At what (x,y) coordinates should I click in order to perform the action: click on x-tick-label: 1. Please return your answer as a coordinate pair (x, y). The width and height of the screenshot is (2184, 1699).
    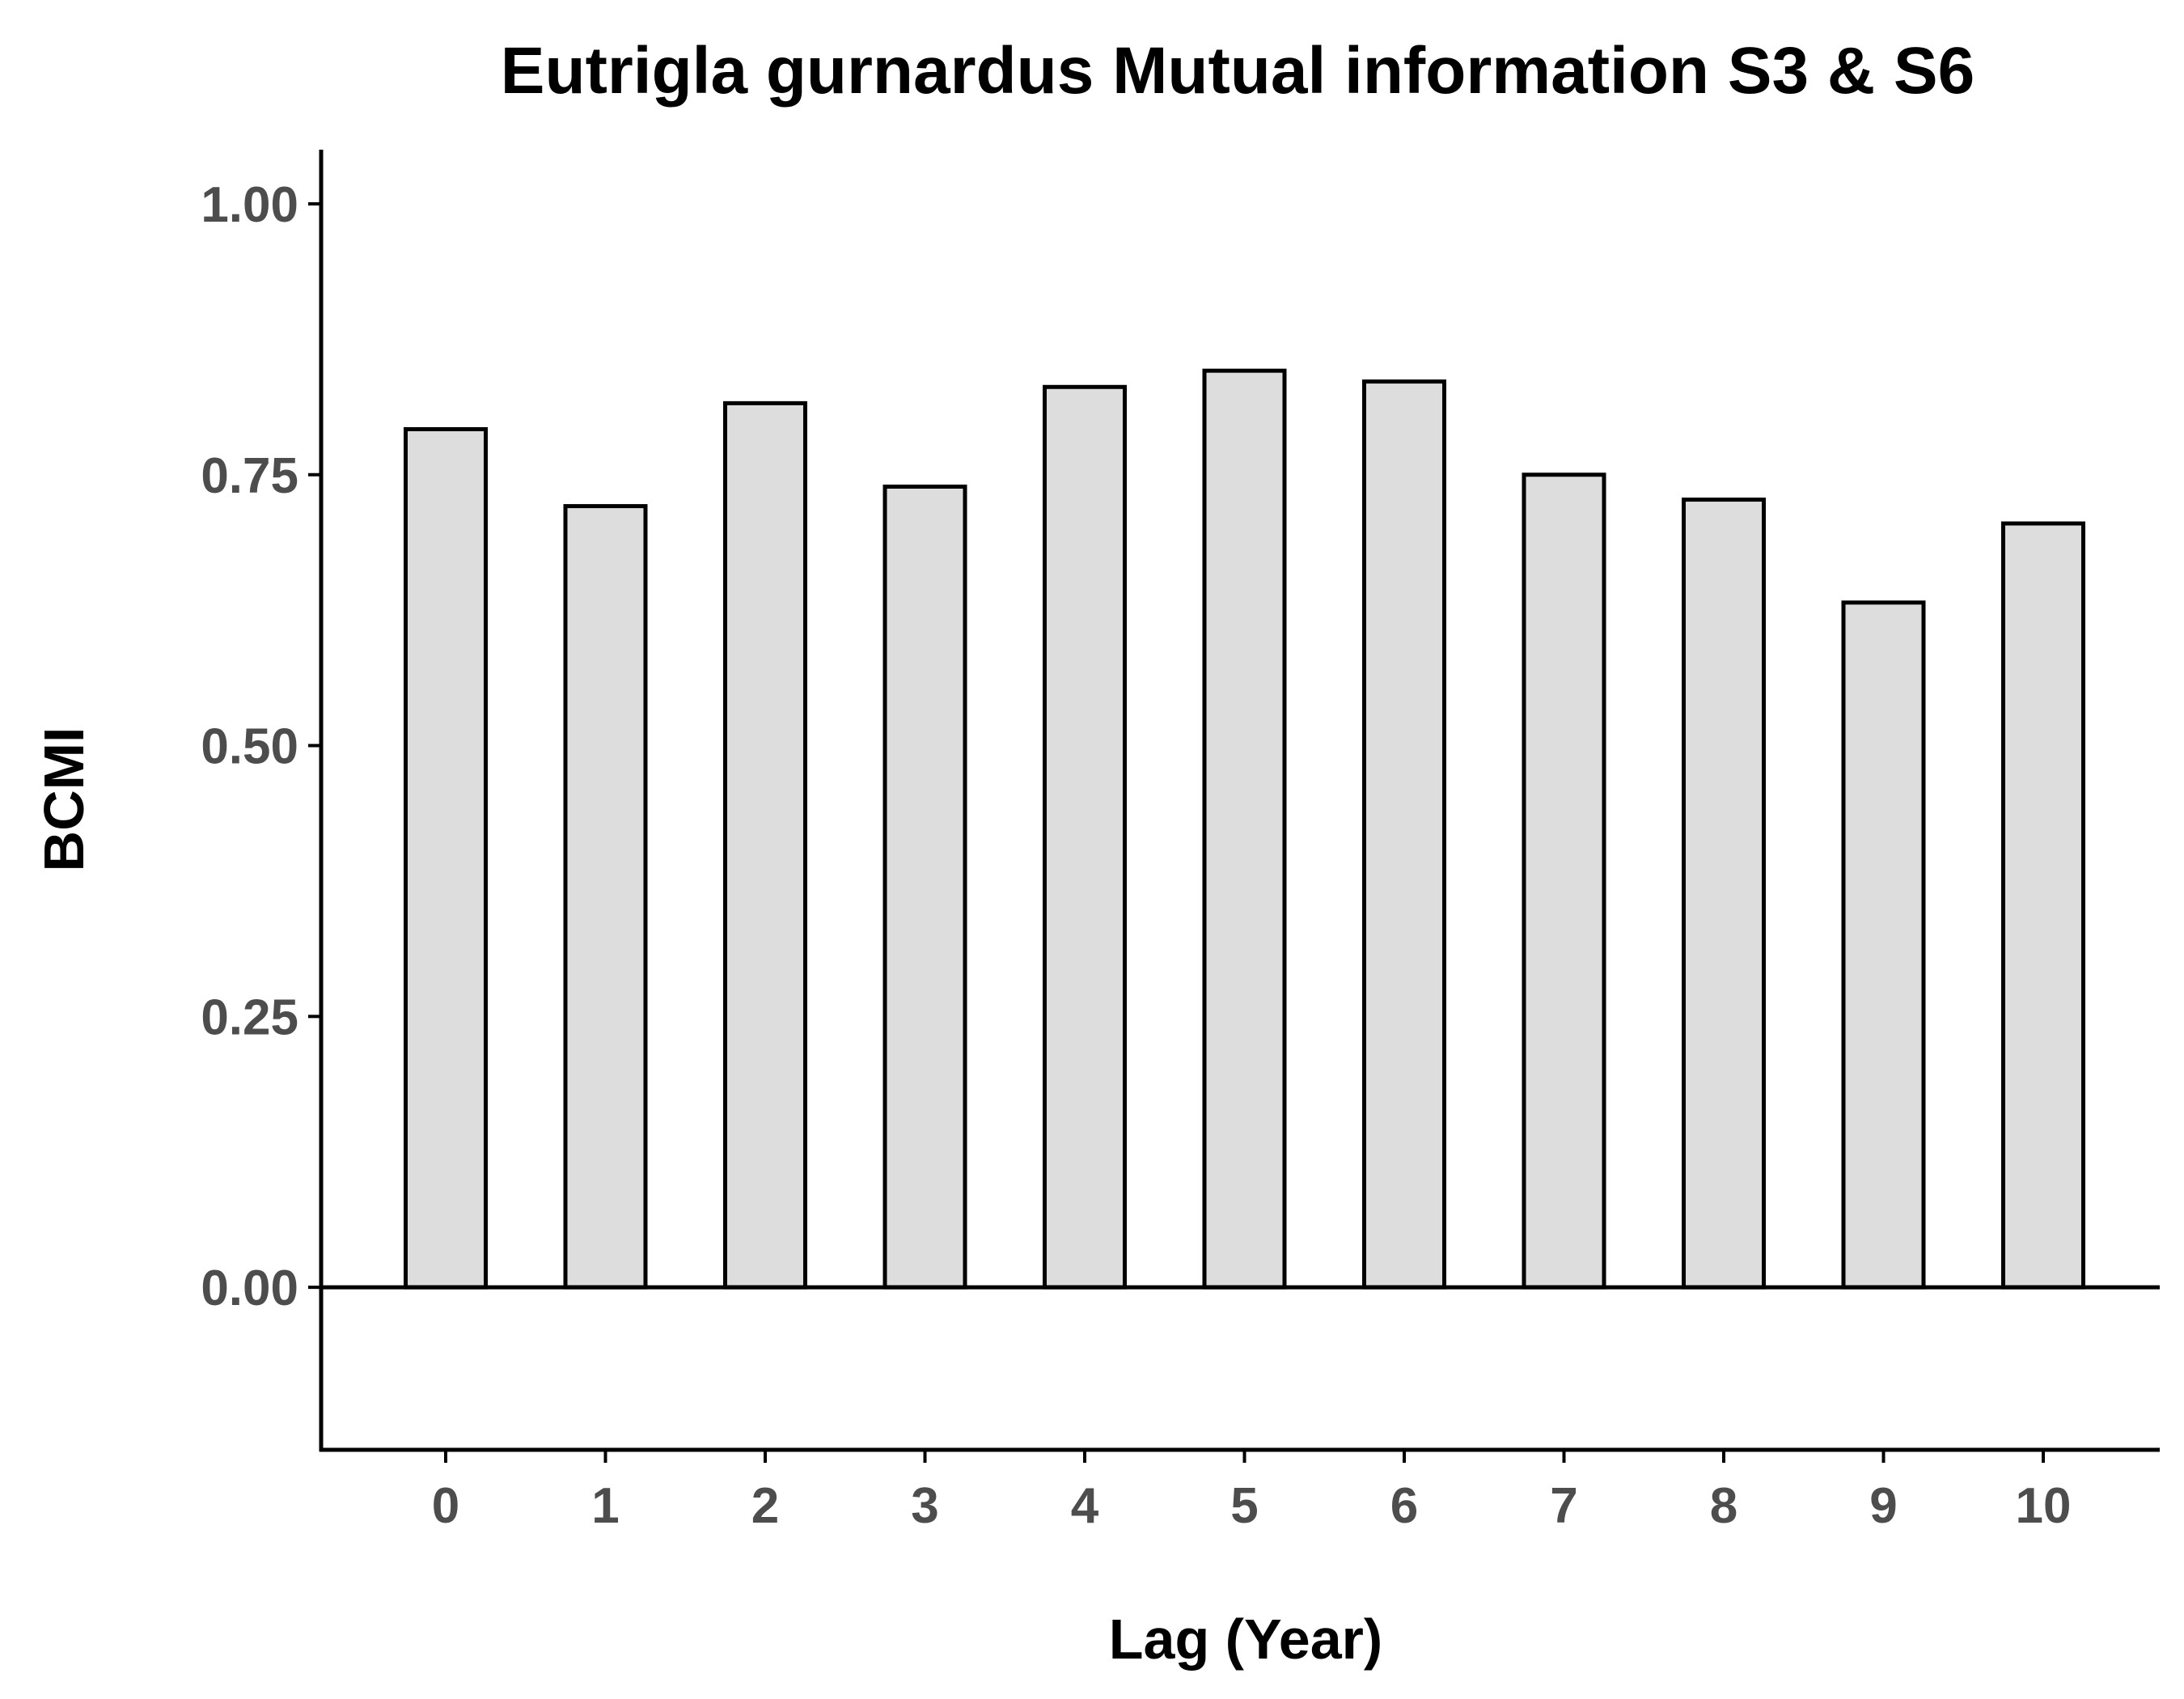
    Looking at the image, I should click on (605, 1506).